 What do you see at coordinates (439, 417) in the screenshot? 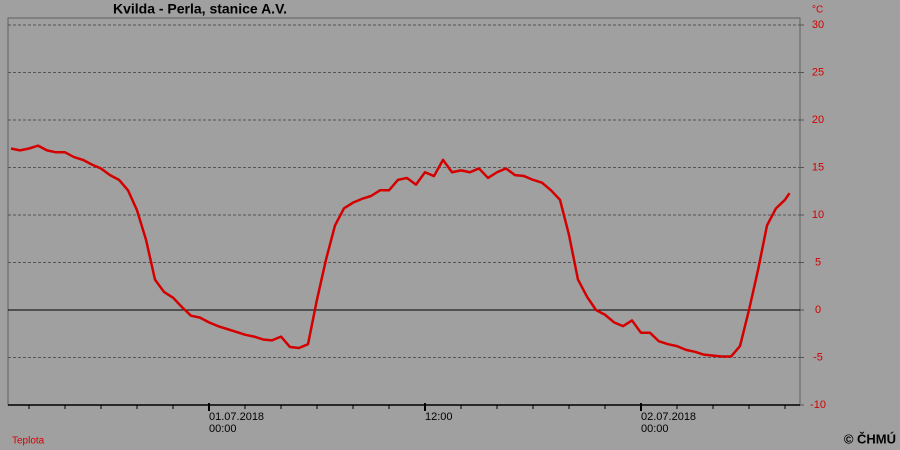
I see `x-tick-label: 12:00` at bounding box center [439, 417].